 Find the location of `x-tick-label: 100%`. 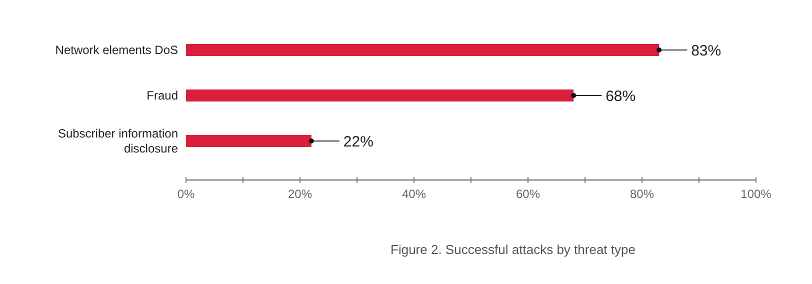

x-tick-label: 100% is located at coordinates (756, 194).